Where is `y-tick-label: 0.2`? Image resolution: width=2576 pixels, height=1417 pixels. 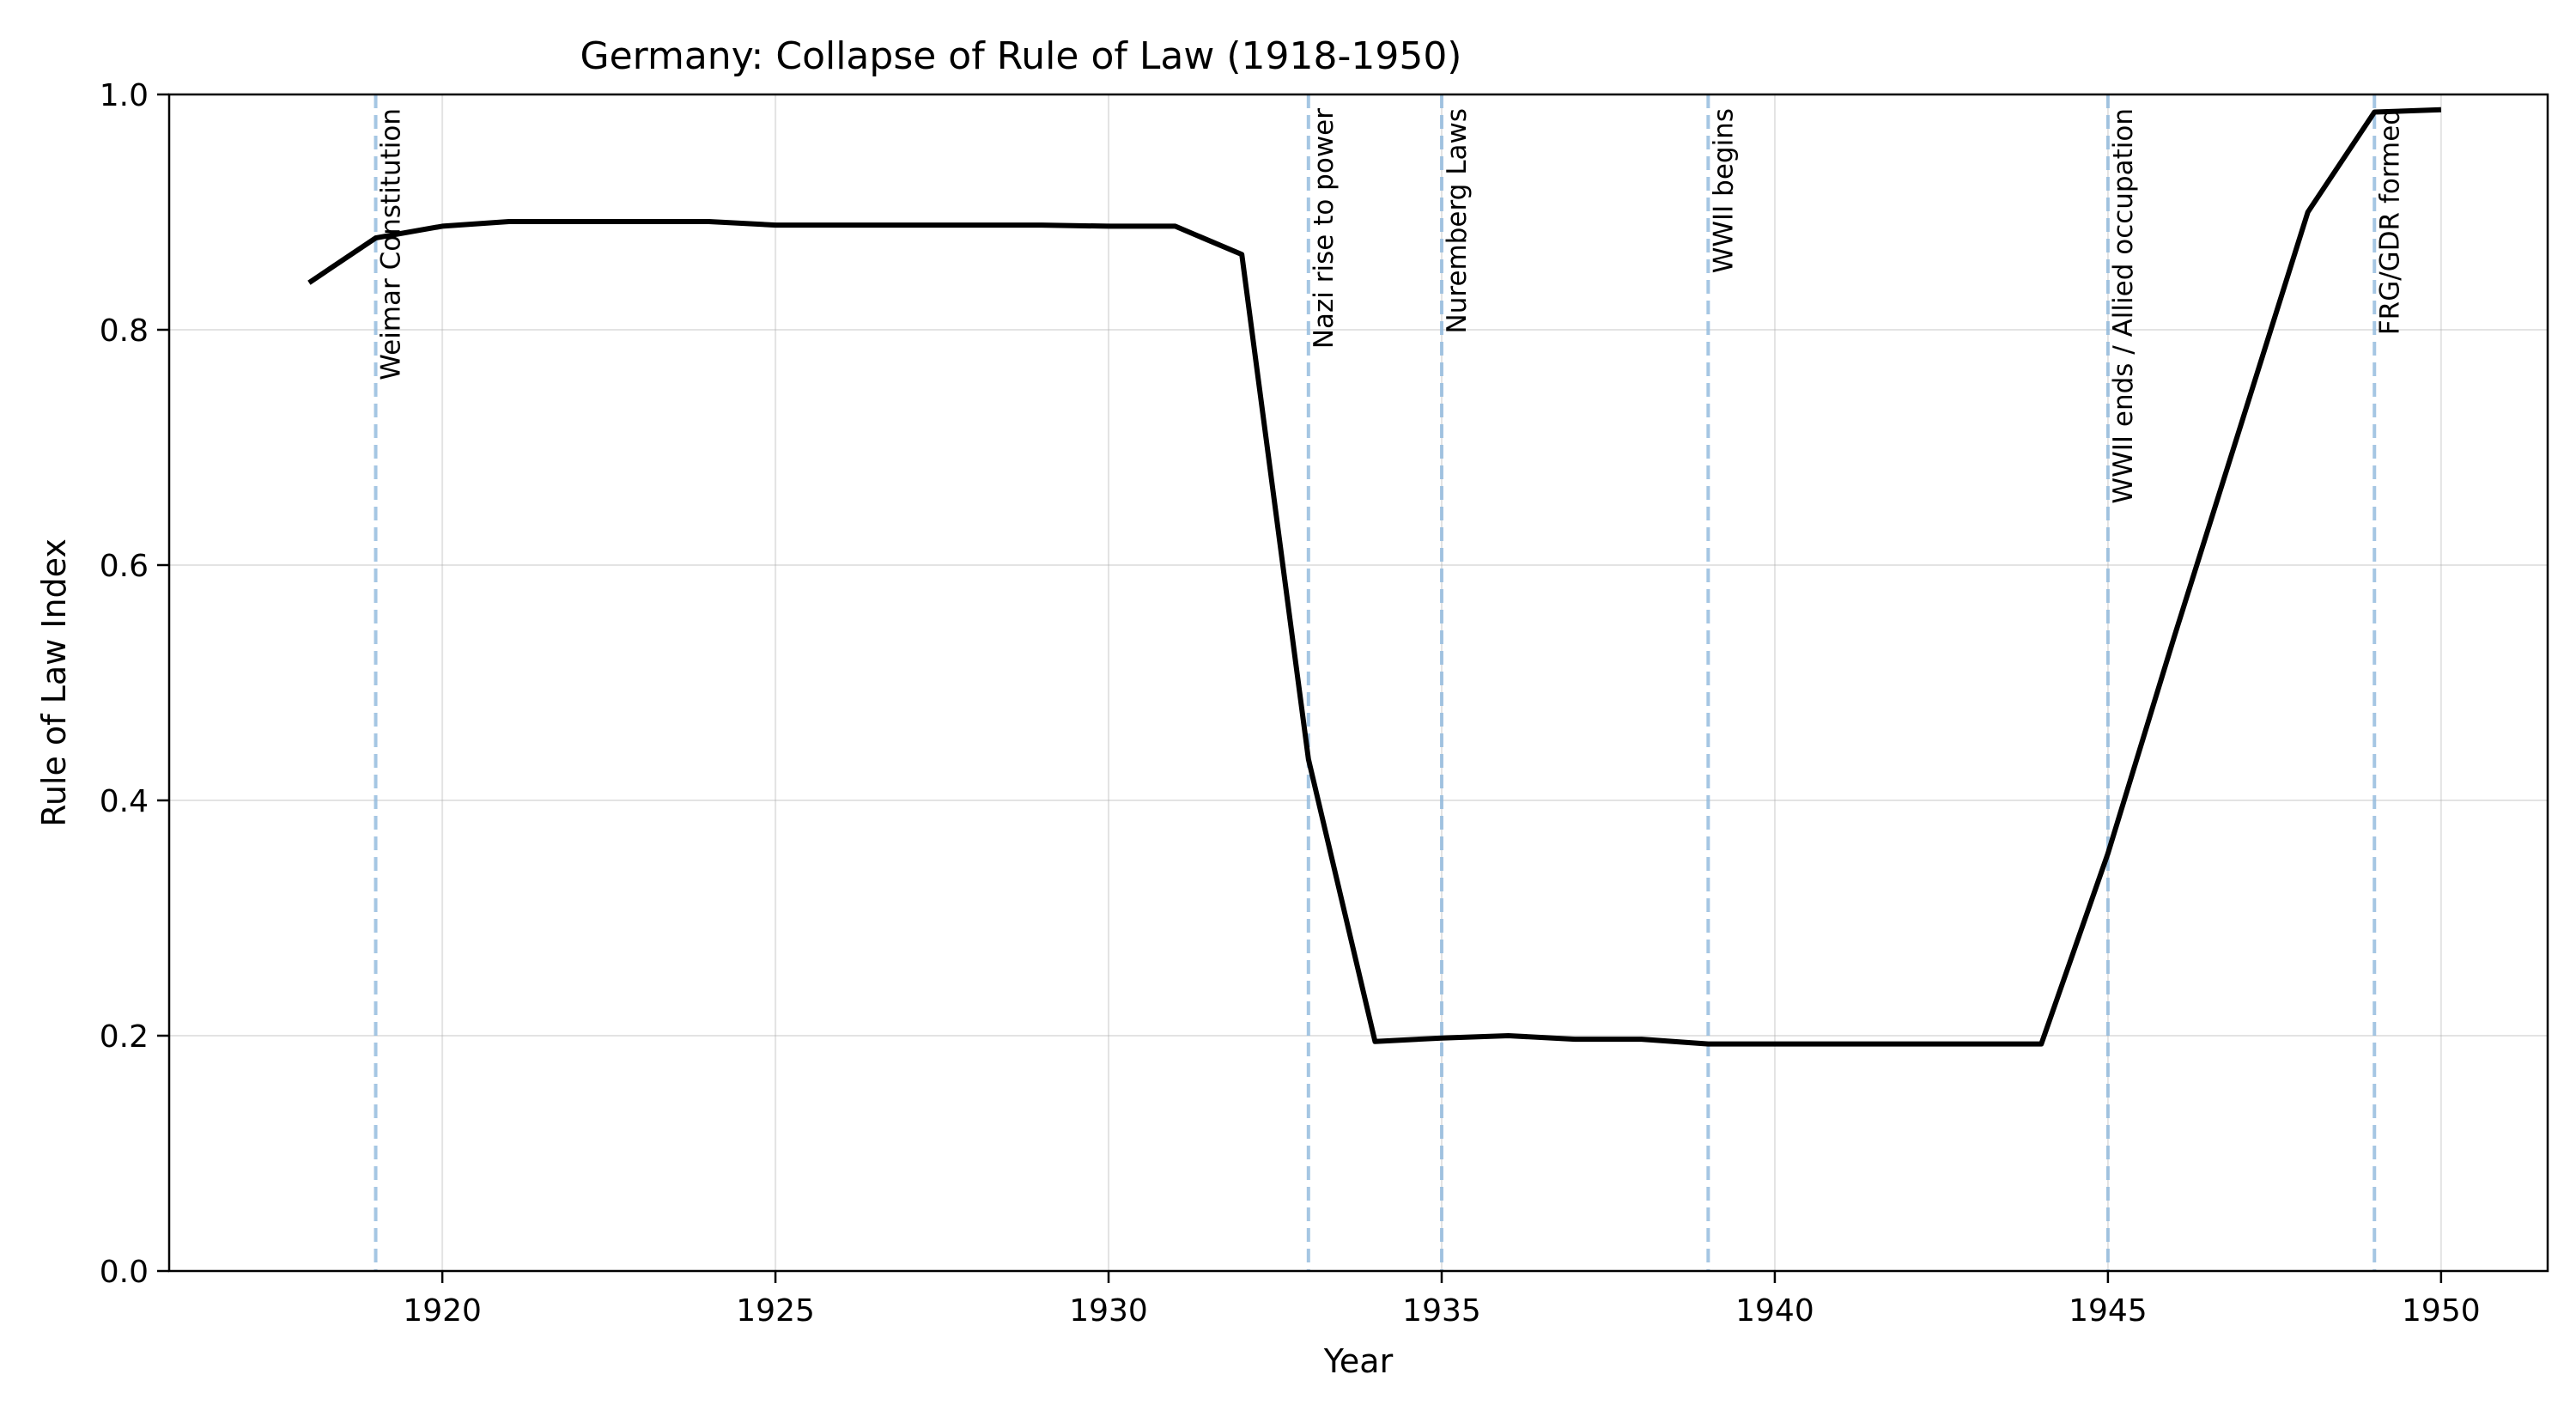 y-tick-label: 0.2 is located at coordinates (124, 1037).